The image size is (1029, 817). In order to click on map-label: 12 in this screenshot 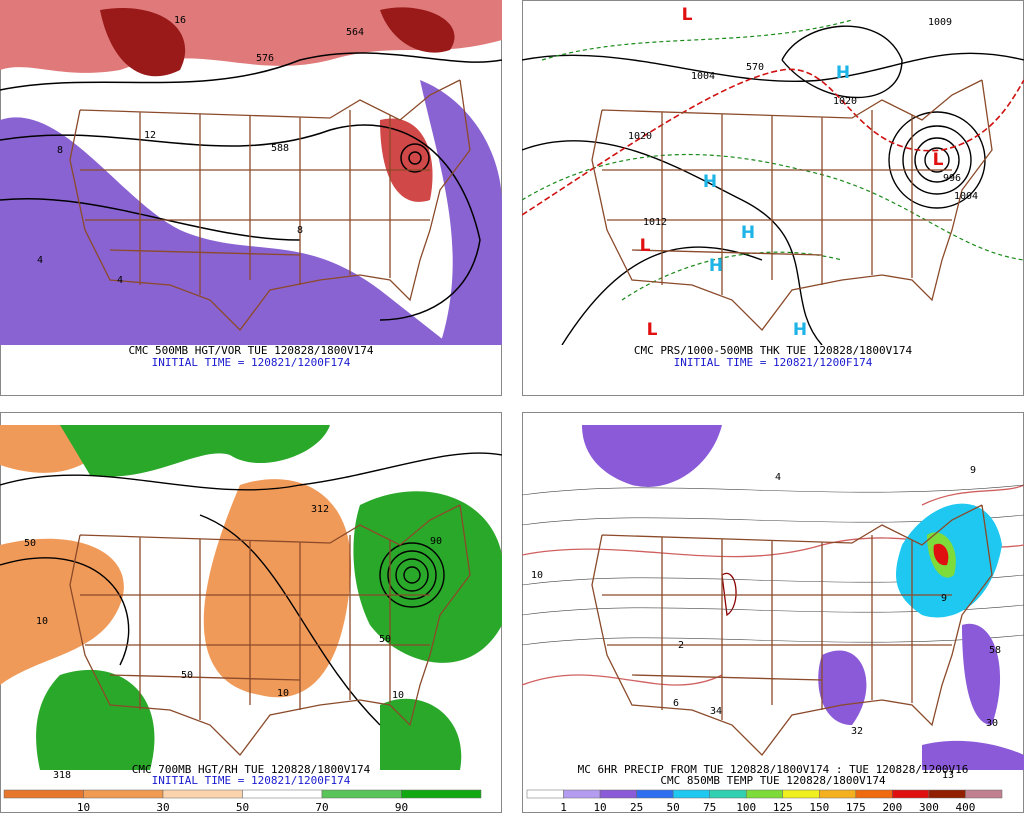, I will do `click(150, 135)`.